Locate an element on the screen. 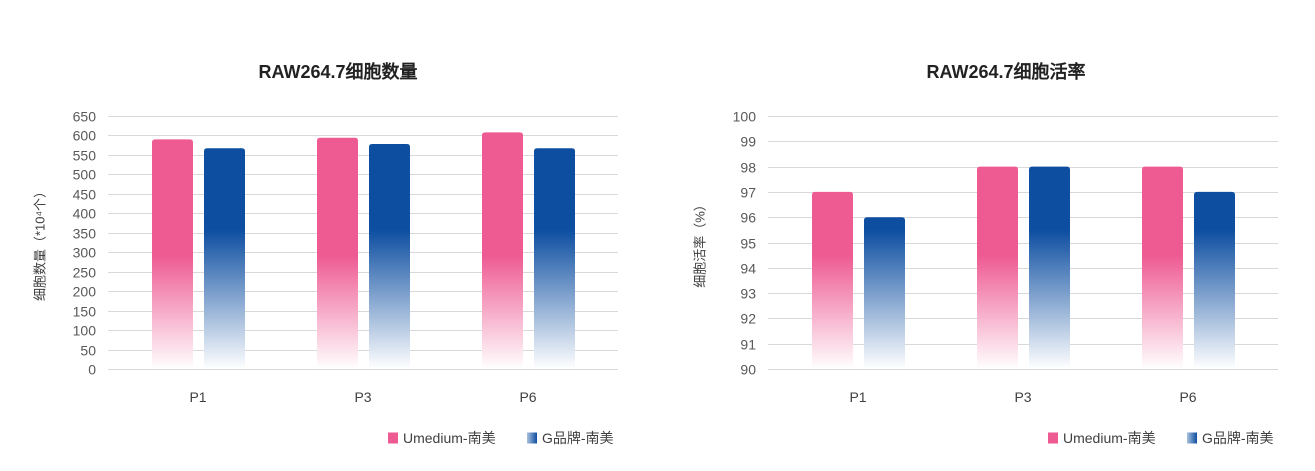  y-tick-label: 450 is located at coordinates (85, 195).